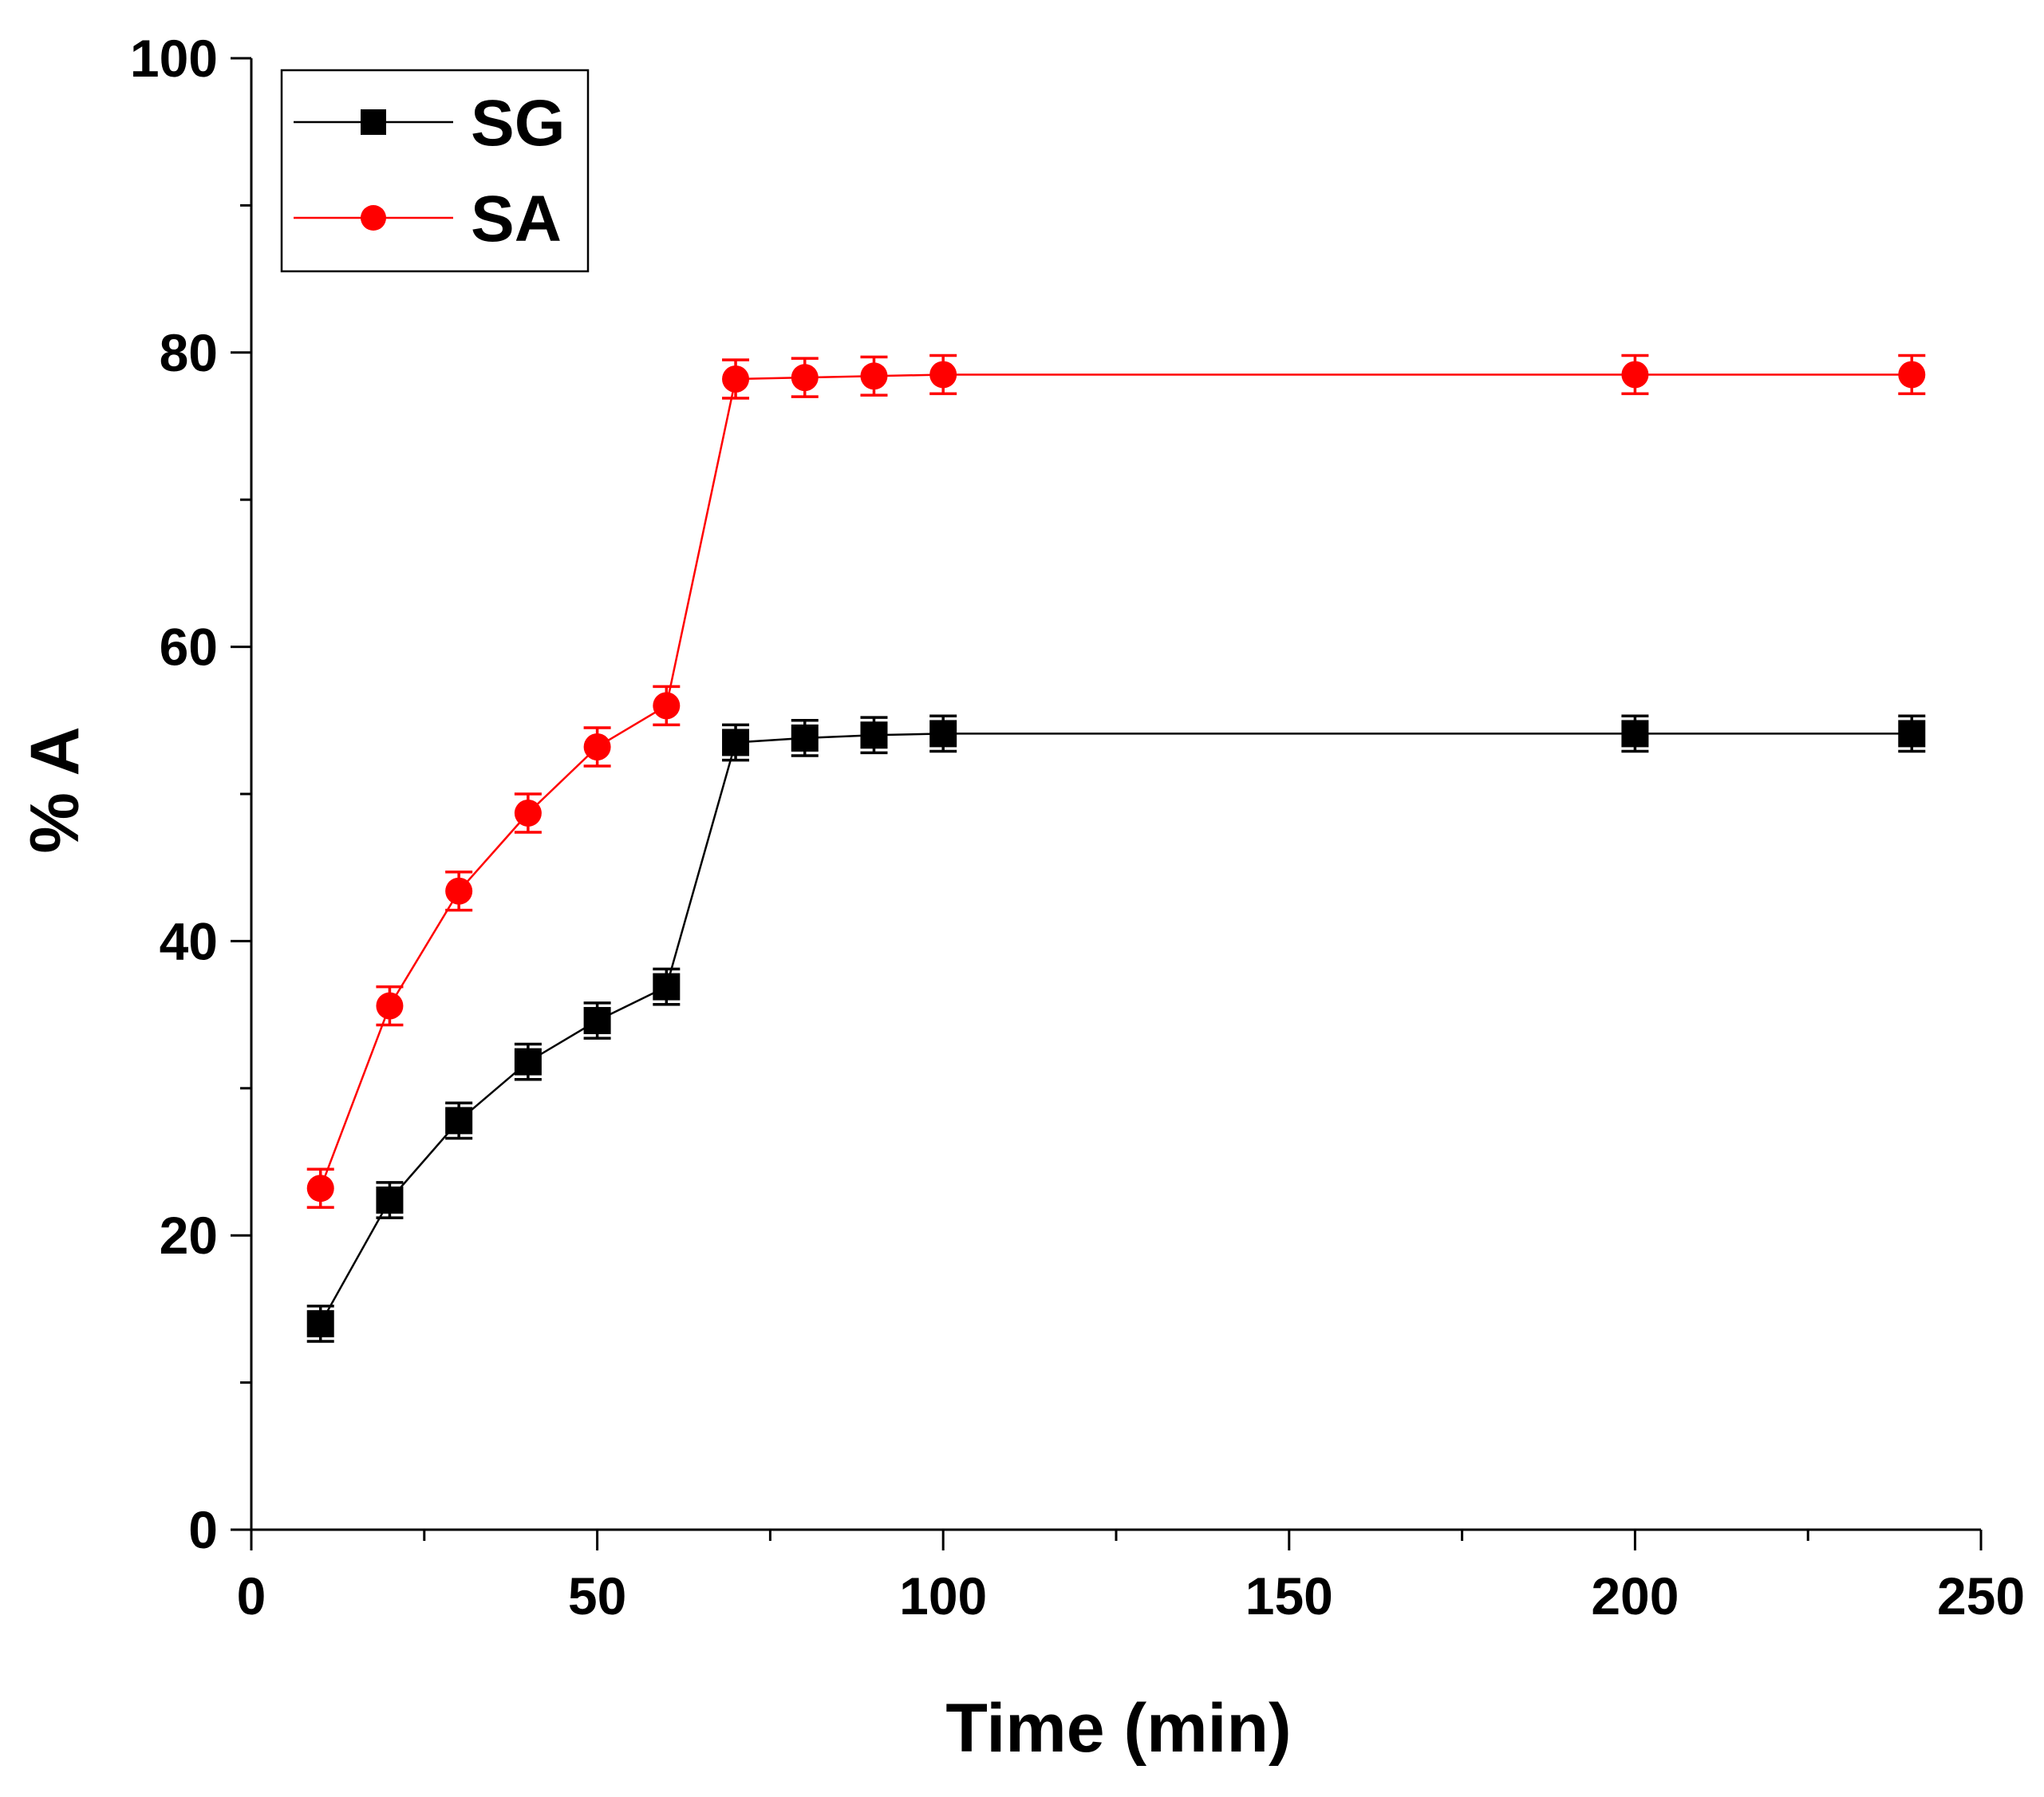 The image size is (2044, 1797). What do you see at coordinates (189, 352) in the screenshot?
I see `y-tick-label: 80` at bounding box center [189, 352].